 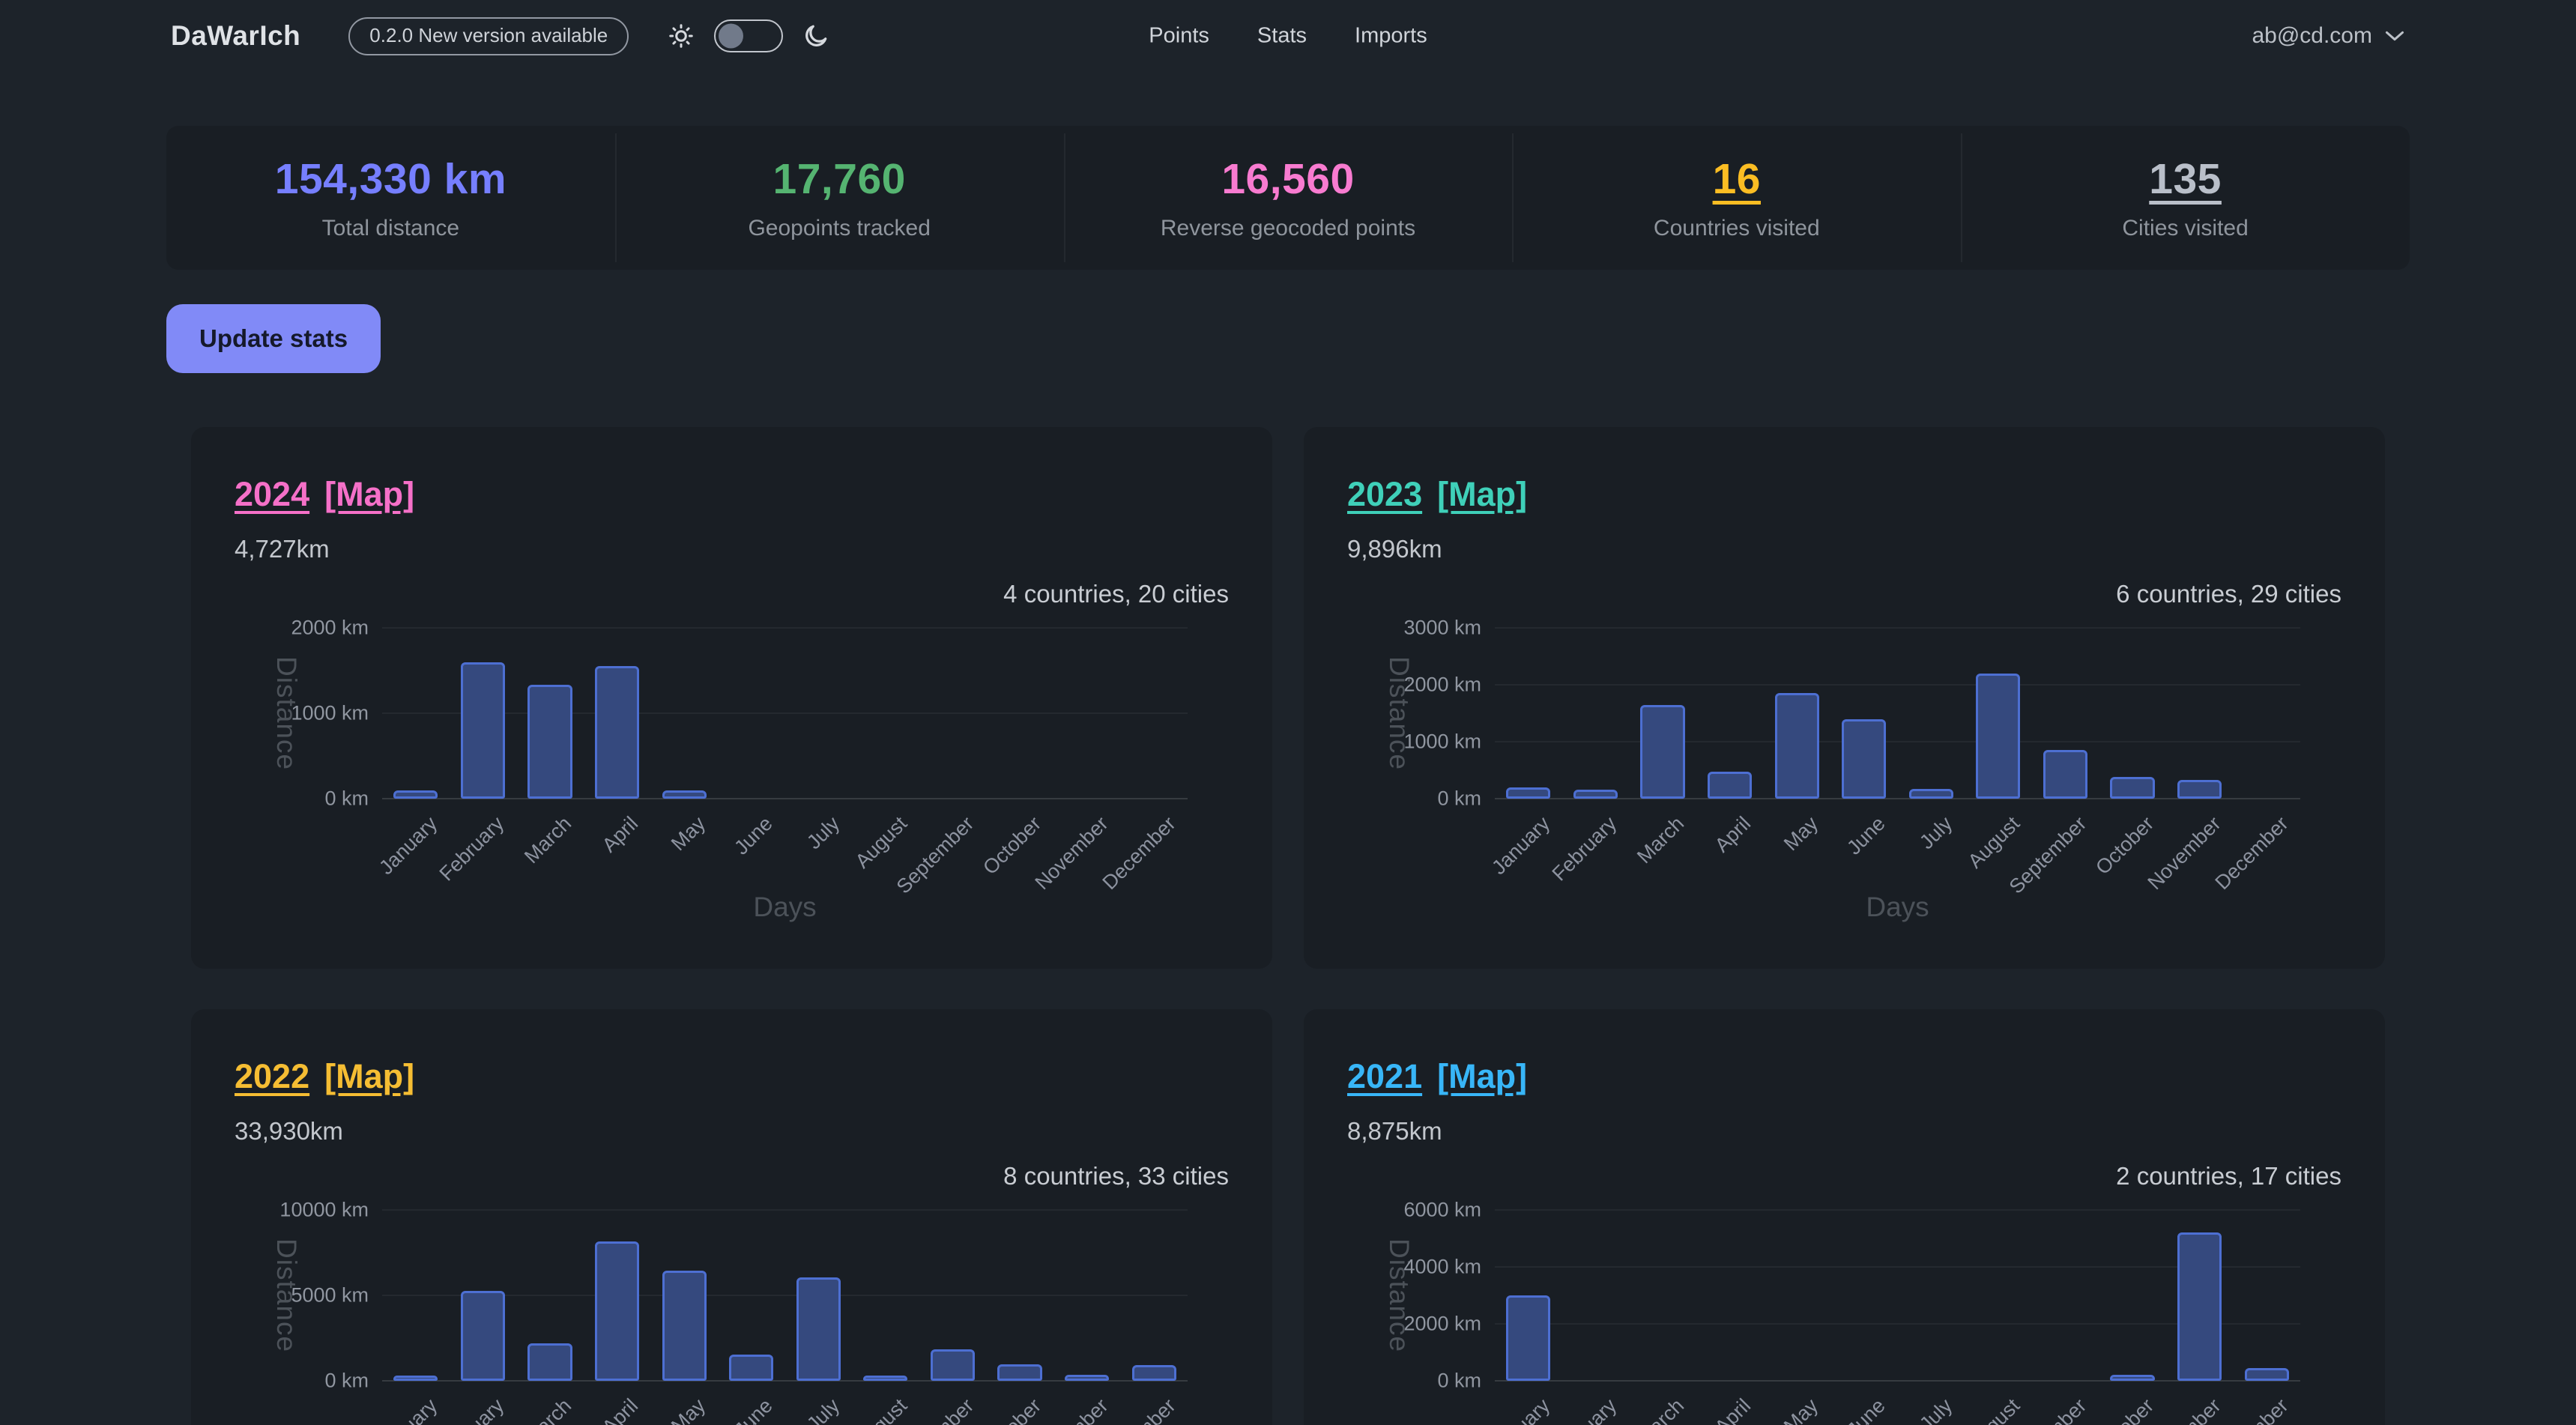 I want to click on bar-july, so click(x=1930, y=794).